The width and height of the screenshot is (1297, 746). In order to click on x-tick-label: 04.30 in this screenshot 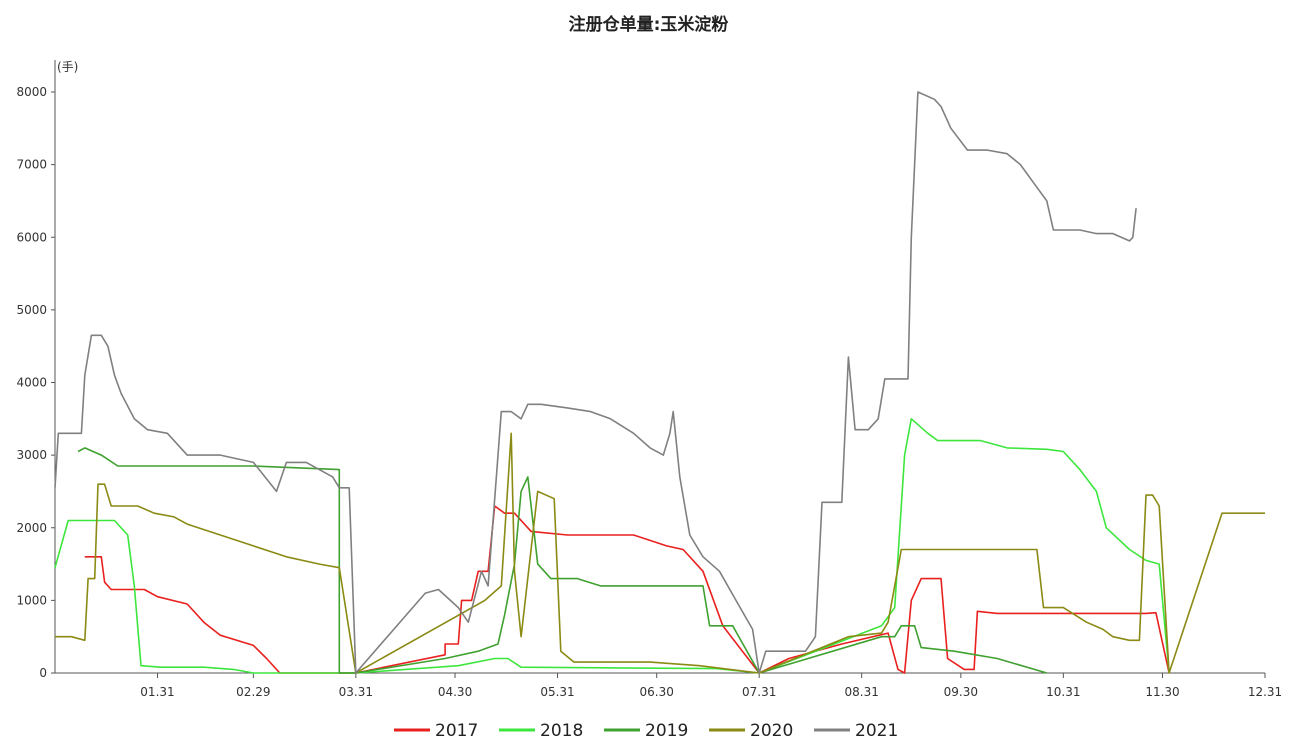, I will do `click(455, 692)`.